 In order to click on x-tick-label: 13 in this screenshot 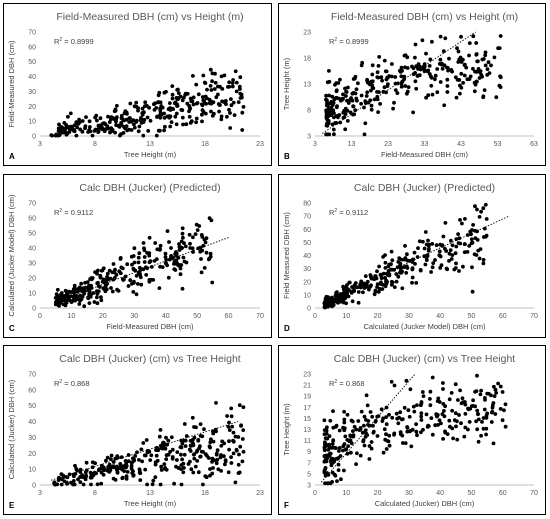, I will do `click(150, 493)`.